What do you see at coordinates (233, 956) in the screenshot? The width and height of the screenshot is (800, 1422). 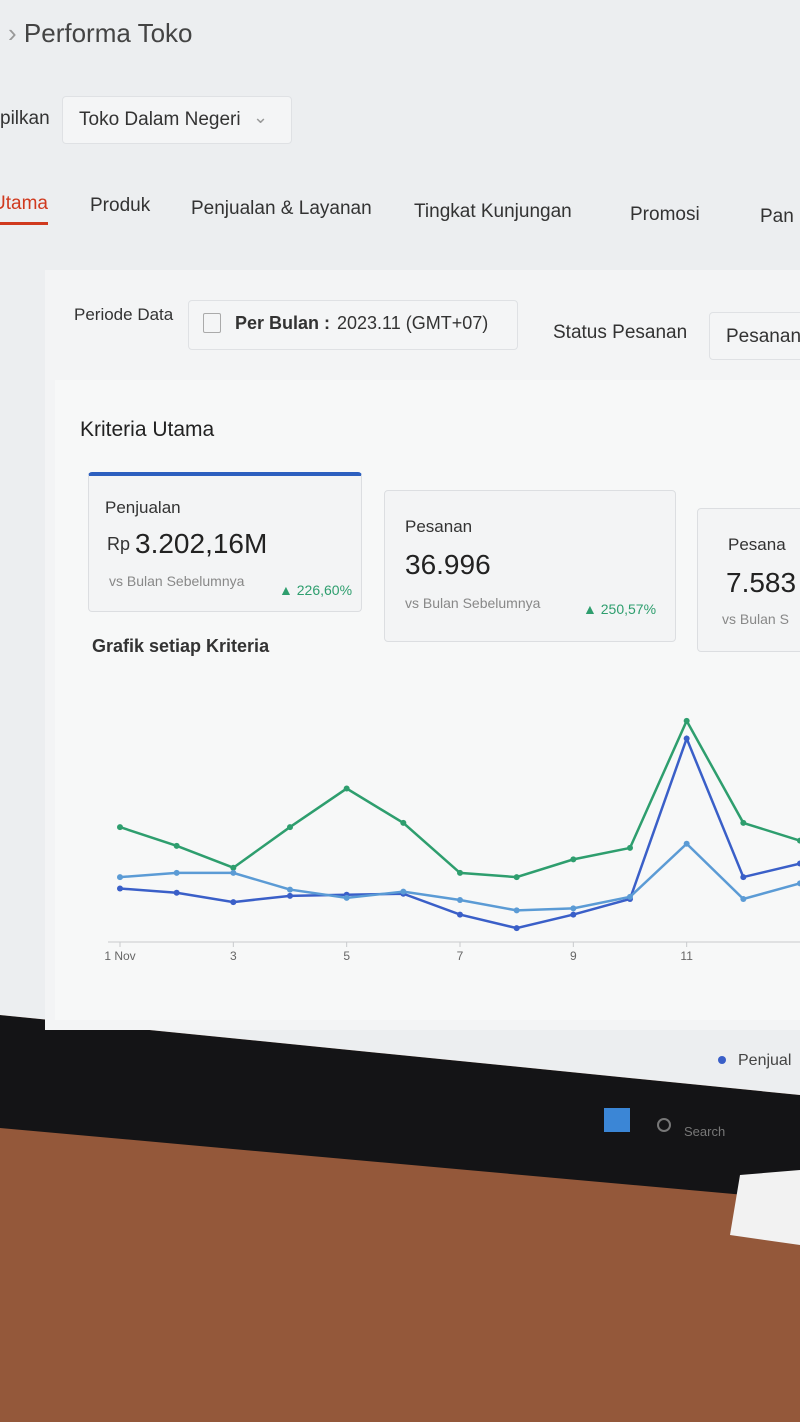 I see `x-tick-label: 3` at bounding box center [233, 956].